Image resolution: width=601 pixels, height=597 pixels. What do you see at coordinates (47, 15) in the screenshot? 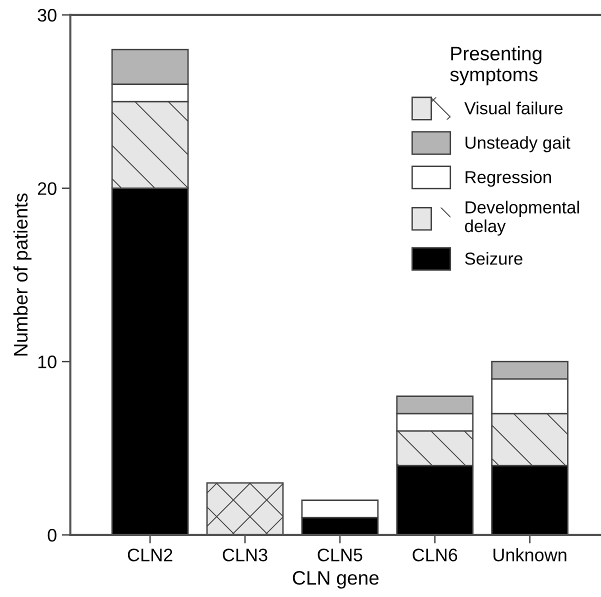
I see `y-tick-label: 30` at bounding box center [47, 15].